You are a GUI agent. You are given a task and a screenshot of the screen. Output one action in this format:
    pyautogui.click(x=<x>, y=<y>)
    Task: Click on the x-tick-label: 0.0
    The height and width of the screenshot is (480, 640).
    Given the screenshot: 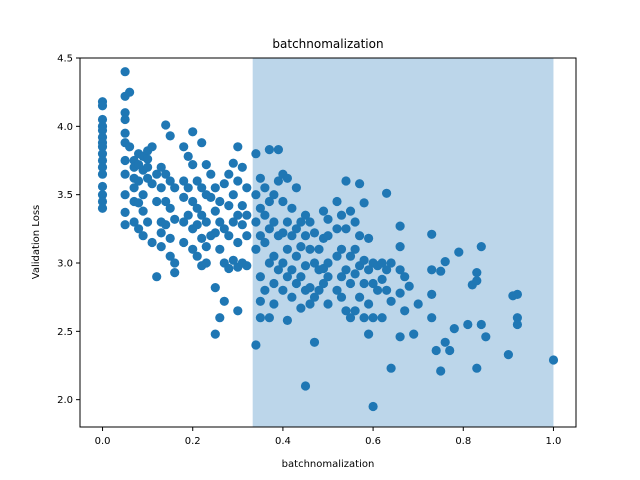 What is the action you would take?
    pyautogui.click(x=103, y=441)
    